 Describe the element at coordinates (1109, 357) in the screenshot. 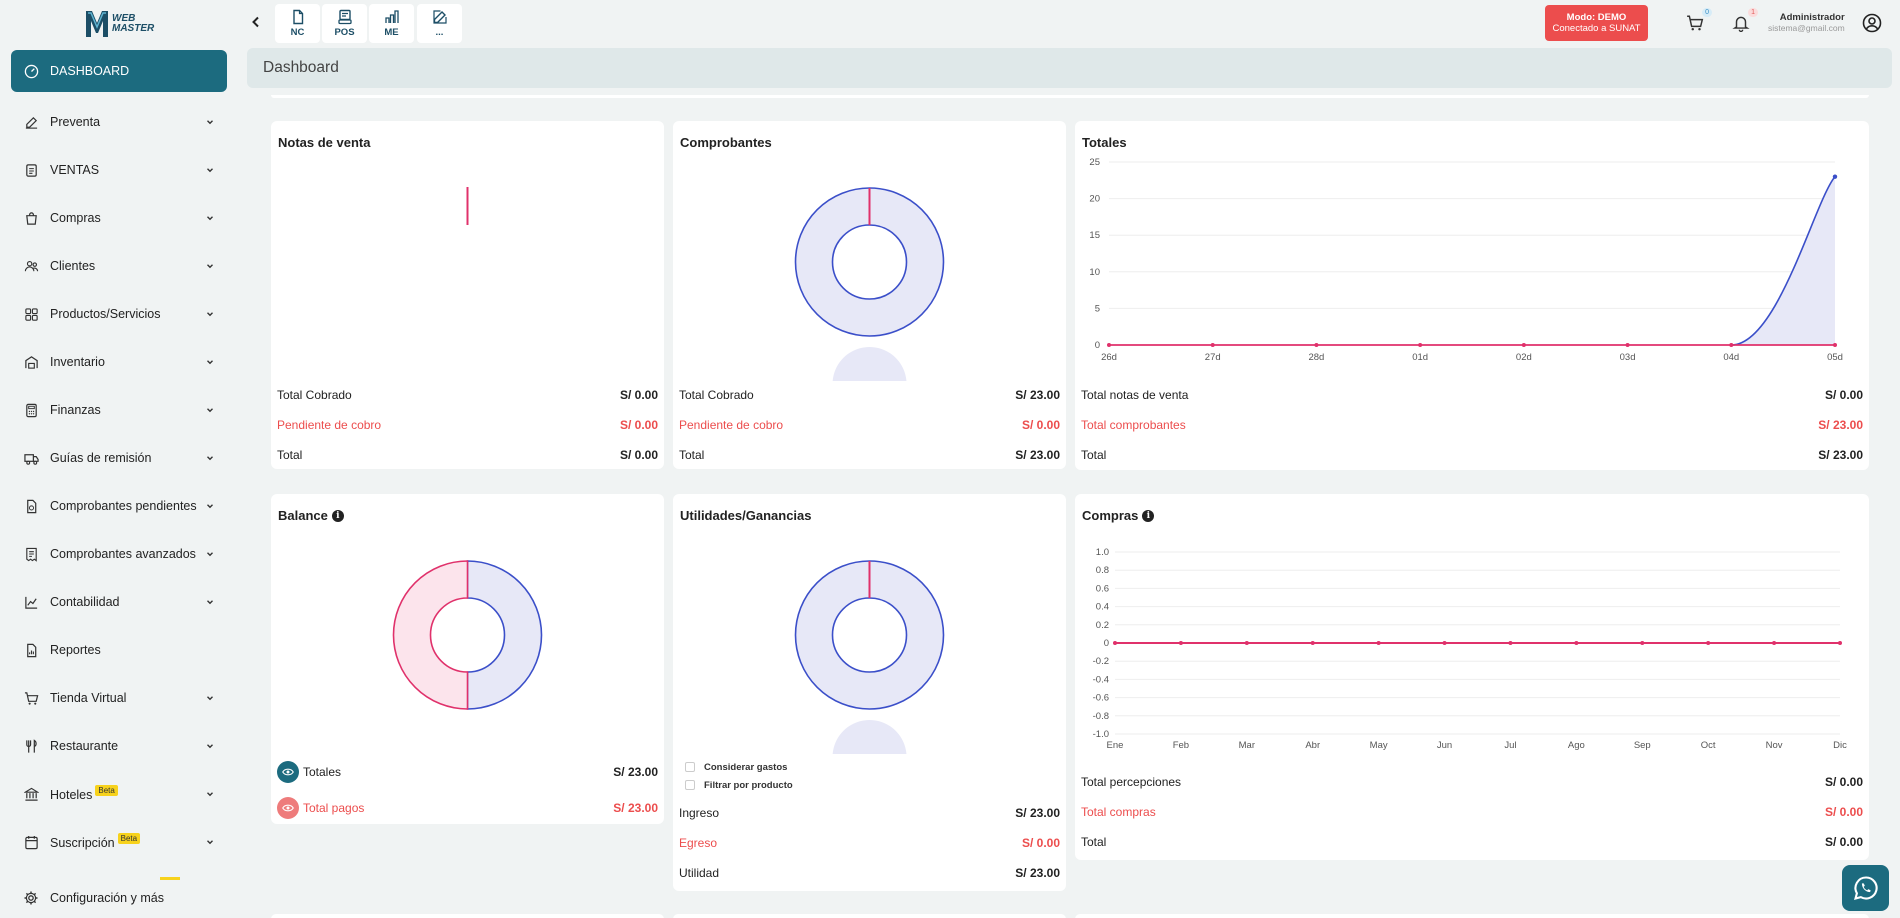

I see `x-tick-label: 26d` at that location.